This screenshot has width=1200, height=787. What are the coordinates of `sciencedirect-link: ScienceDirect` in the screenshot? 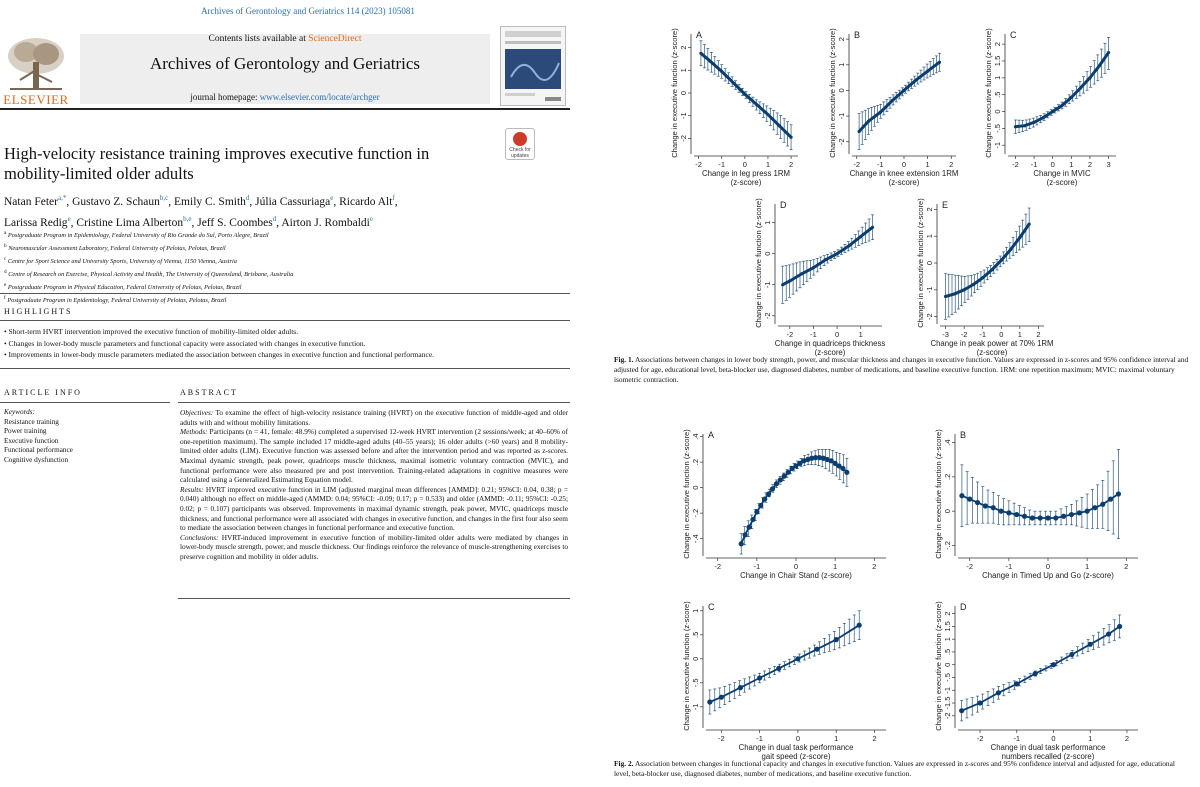 It's located at (335, 39).